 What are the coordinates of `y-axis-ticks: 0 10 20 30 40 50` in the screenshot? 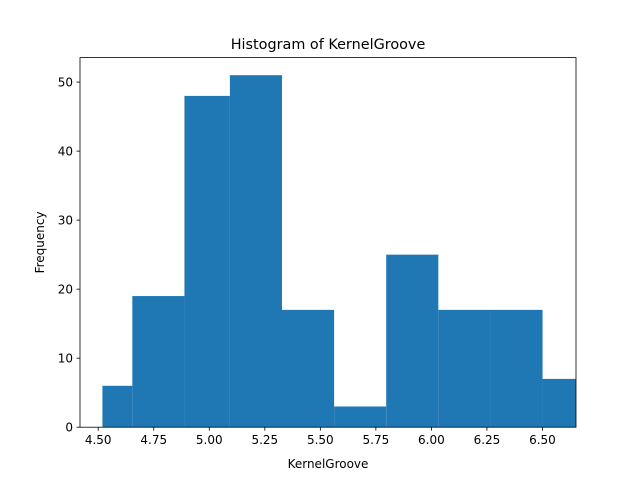 It's located at (69, 254).